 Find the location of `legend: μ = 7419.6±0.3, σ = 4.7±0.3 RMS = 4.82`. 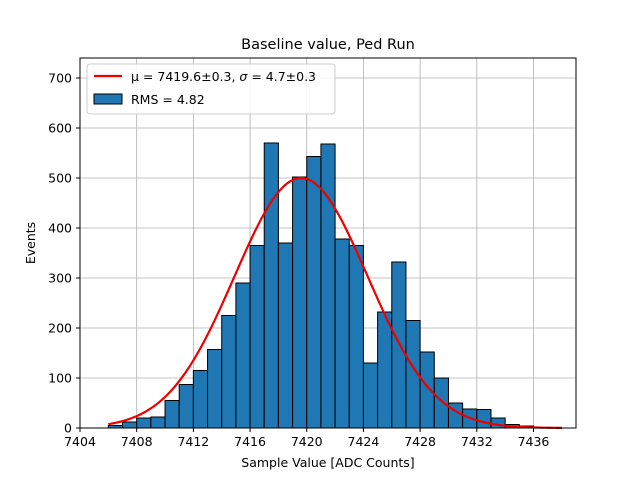

legend: μ = 7419.6±0.3, σ = 4.7±0.3 RMS = 4.82 is located at coordinates (211, 89).